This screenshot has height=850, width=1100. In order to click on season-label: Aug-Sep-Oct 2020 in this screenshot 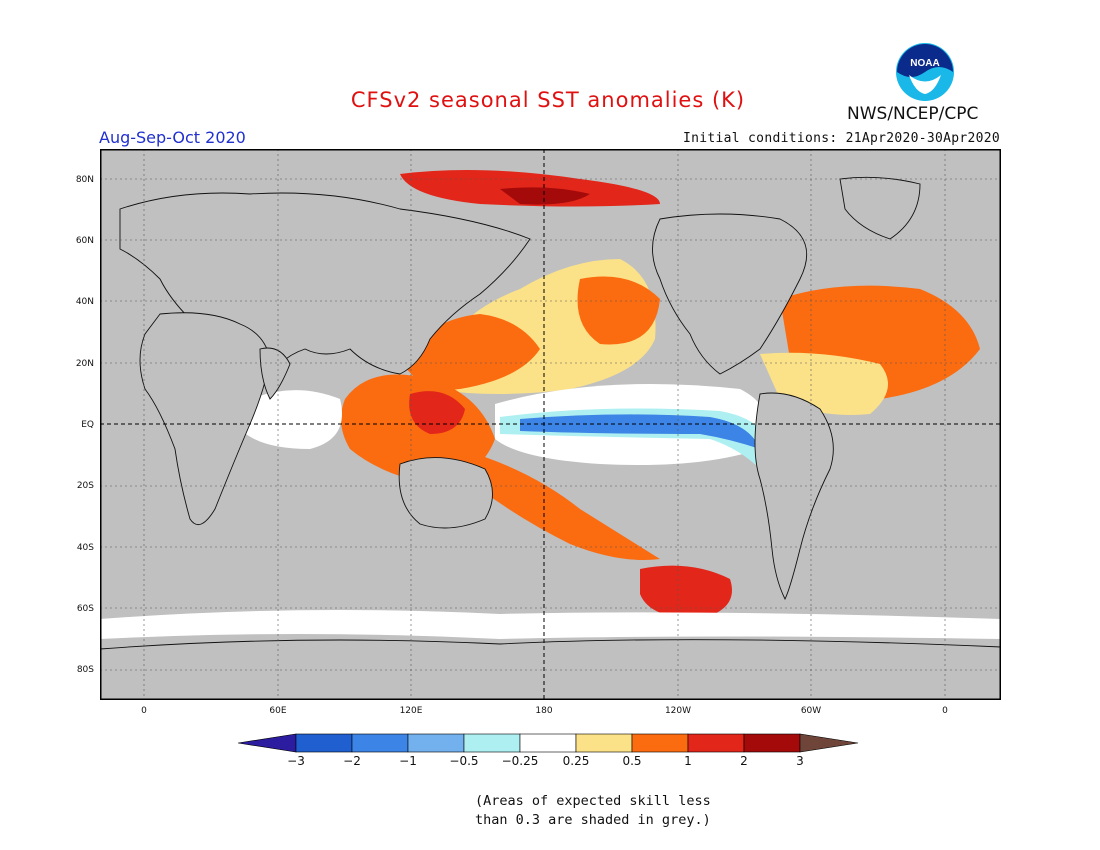, I will do `click(172, 137)`.